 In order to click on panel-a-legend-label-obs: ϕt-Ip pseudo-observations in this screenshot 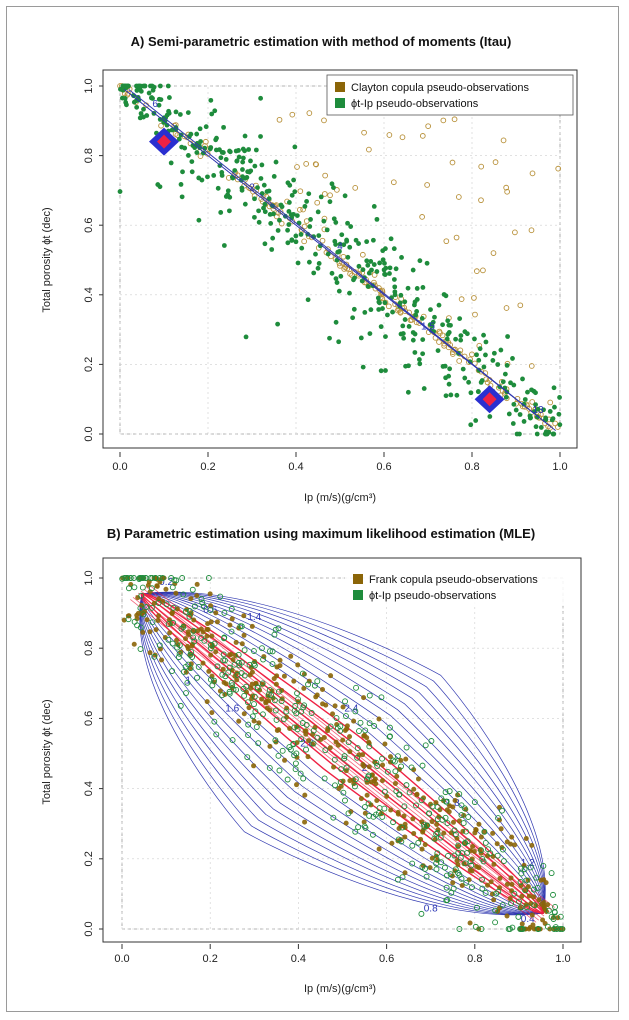, I will do `click(415, 104)`.